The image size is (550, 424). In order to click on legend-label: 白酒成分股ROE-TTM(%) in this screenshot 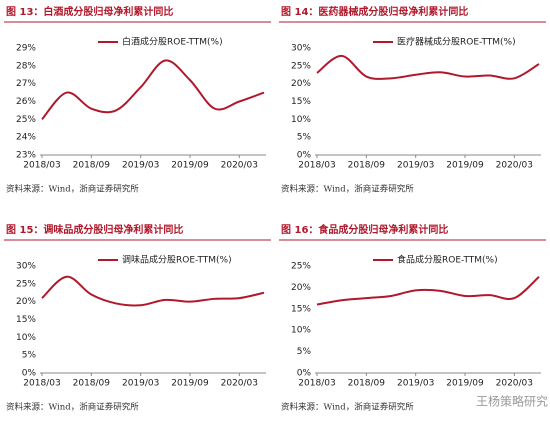, I will do `click(172, 42)`.